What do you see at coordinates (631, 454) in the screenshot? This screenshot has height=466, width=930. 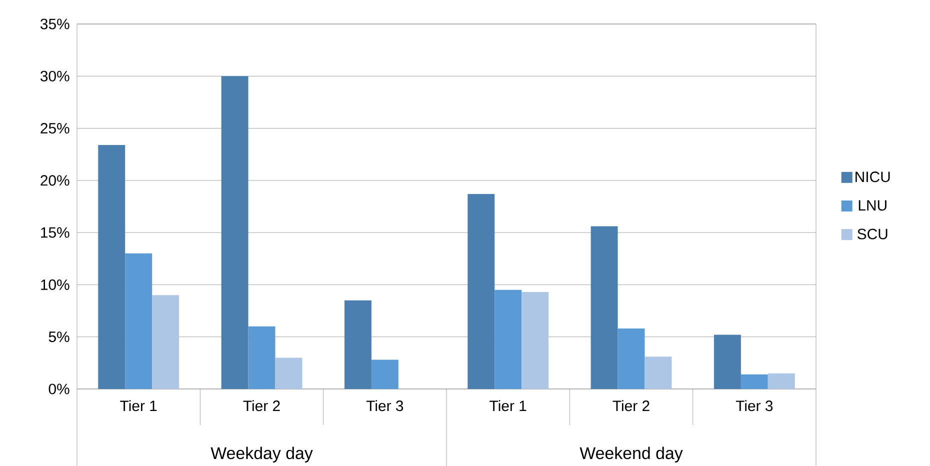 I see `text: Weekend day` at bounding box center [631, 454].